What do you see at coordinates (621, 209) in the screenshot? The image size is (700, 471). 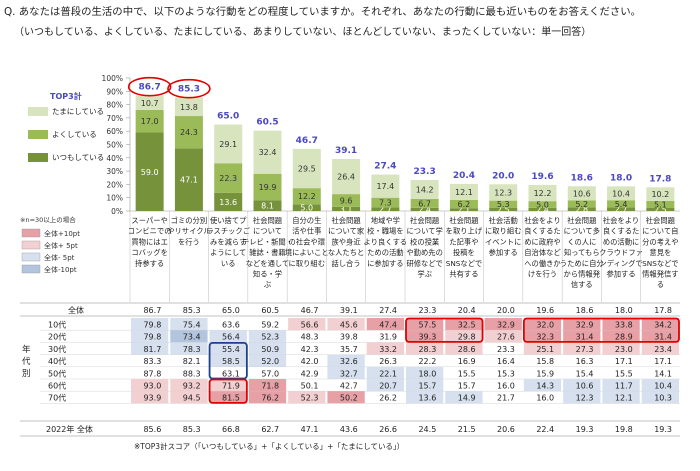 I see `bar-value-label: 2.7` at bounding box center [621, 209].